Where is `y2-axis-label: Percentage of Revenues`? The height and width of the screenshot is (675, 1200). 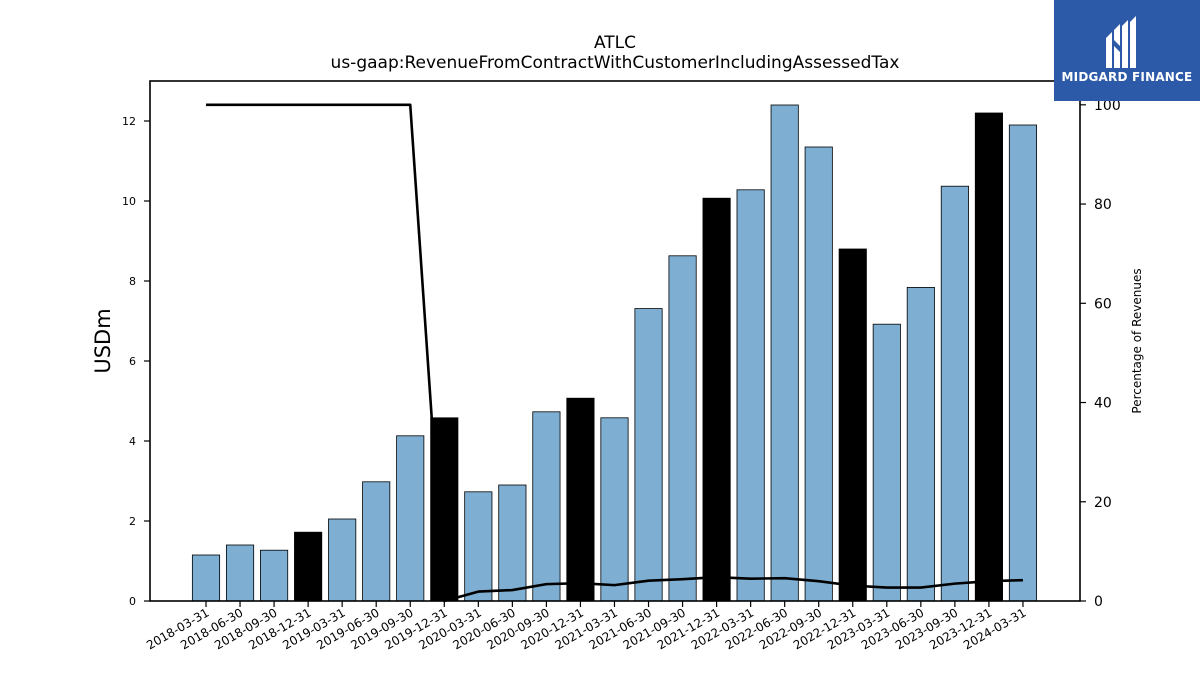 y2-axis-label: Percentage of Revenues is located at coordinates (1137, 340).